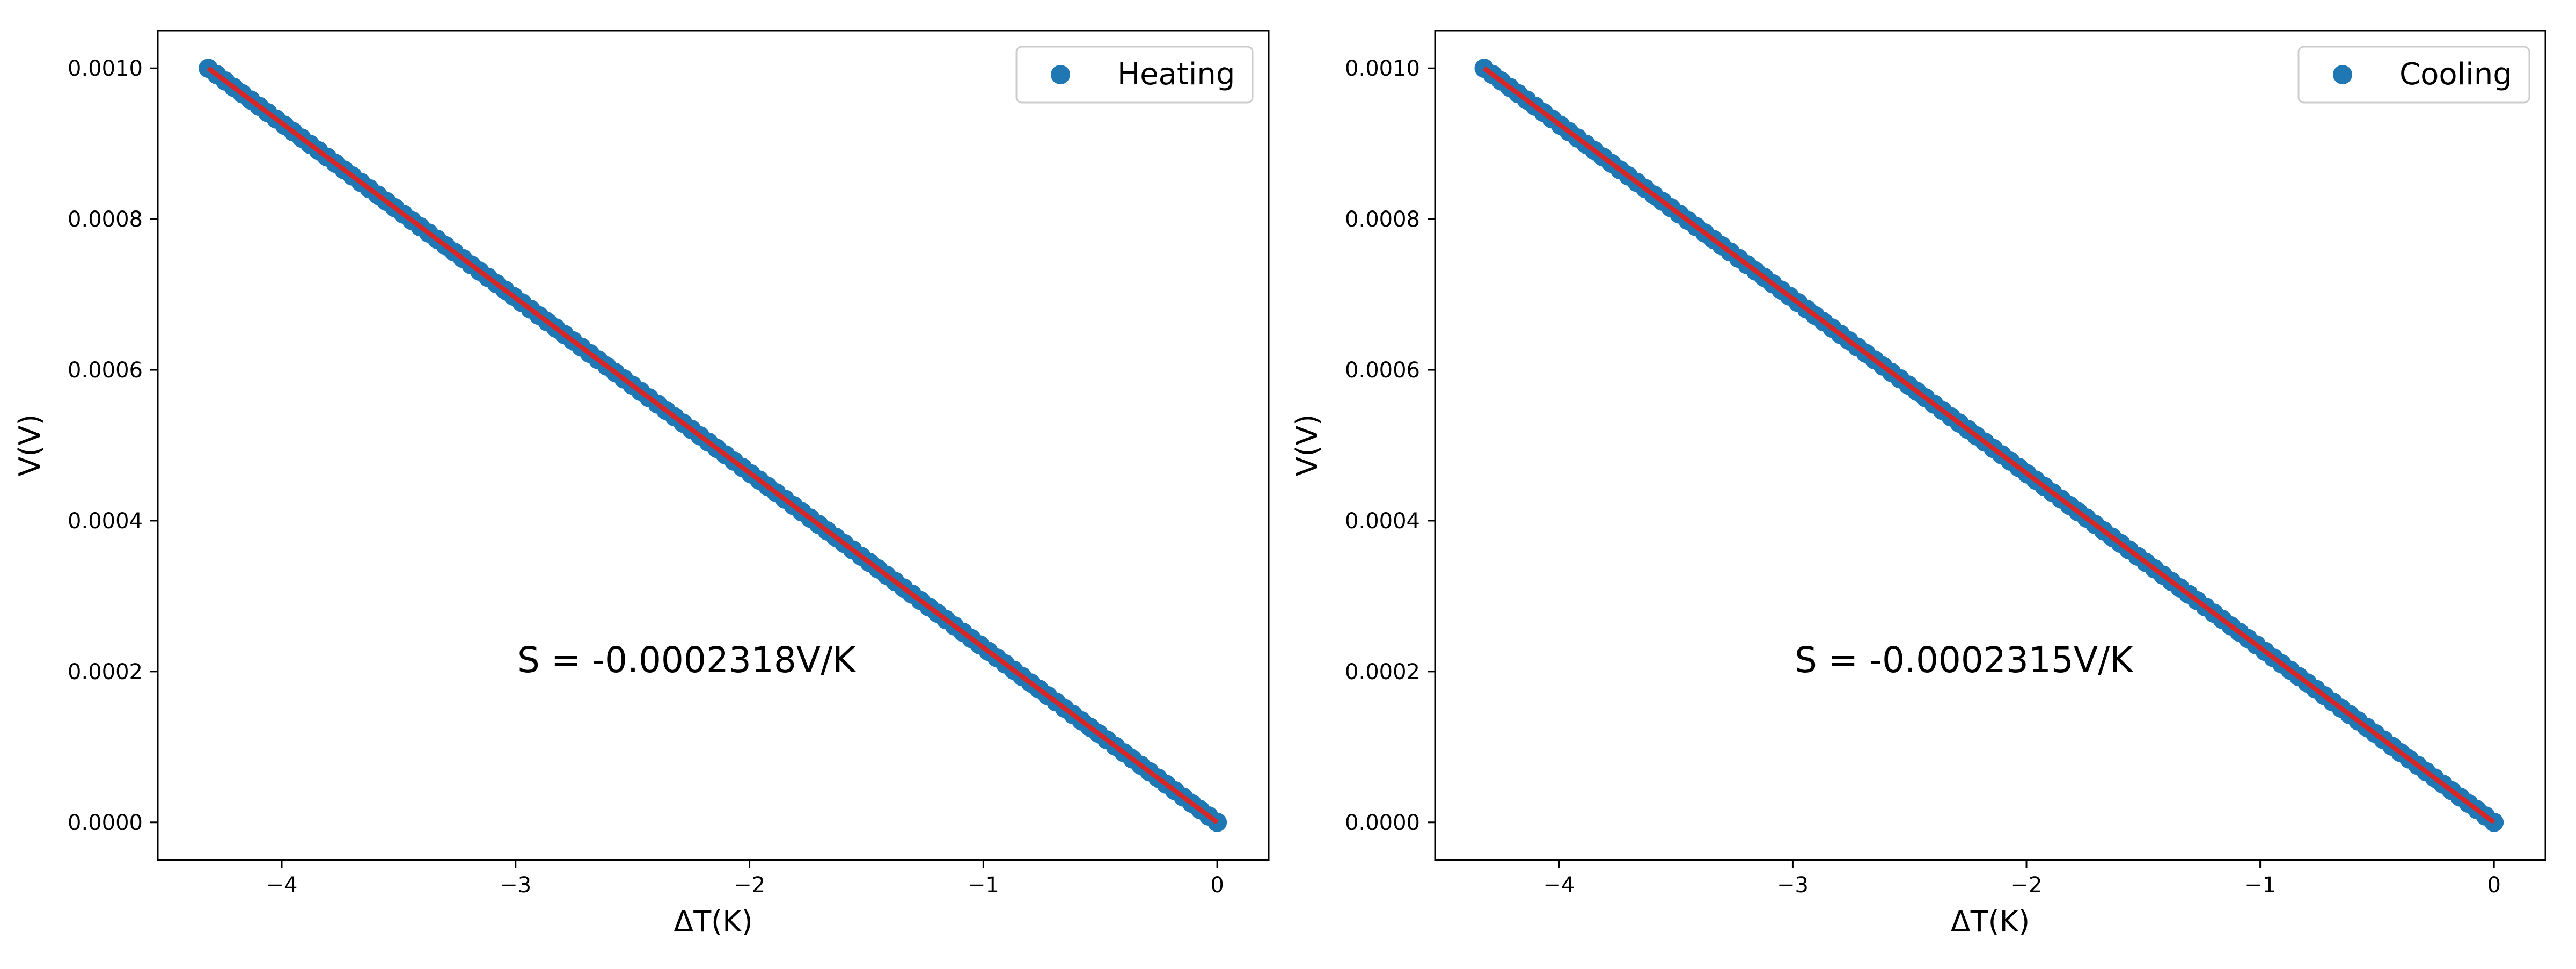  What do you see at coordinates (687, 660) in the screenshot?
I see `slope-annotation: S = -0.0002318V/K` at bounding box center [687, 660].